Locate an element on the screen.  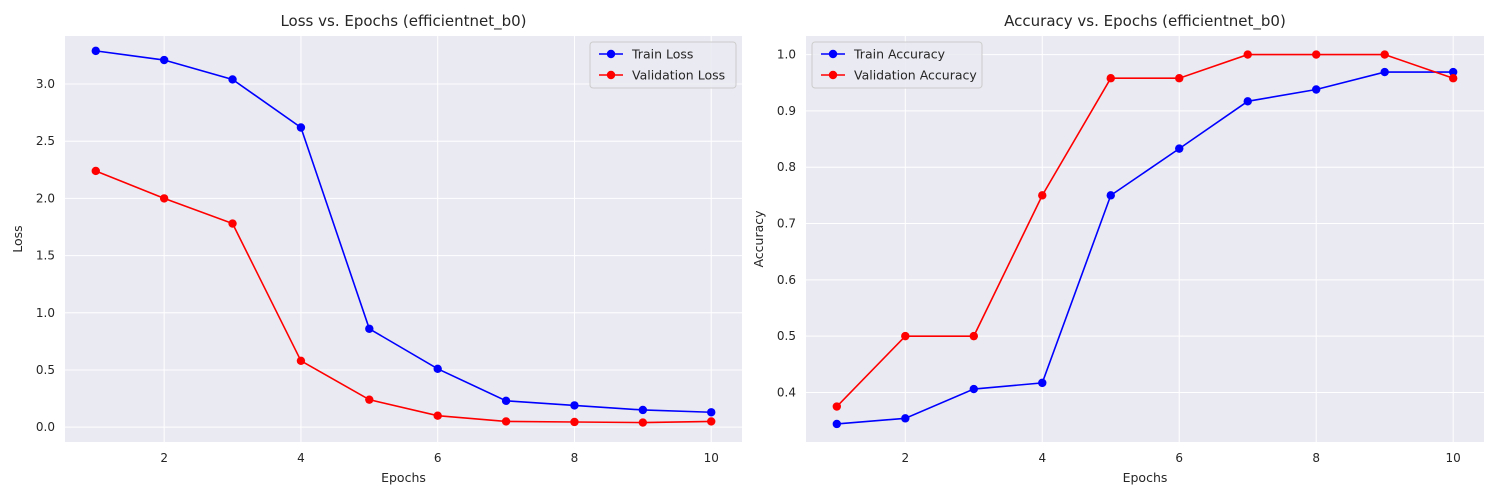
y-tick-label: 0.9 is located at coordinates (786, 111).